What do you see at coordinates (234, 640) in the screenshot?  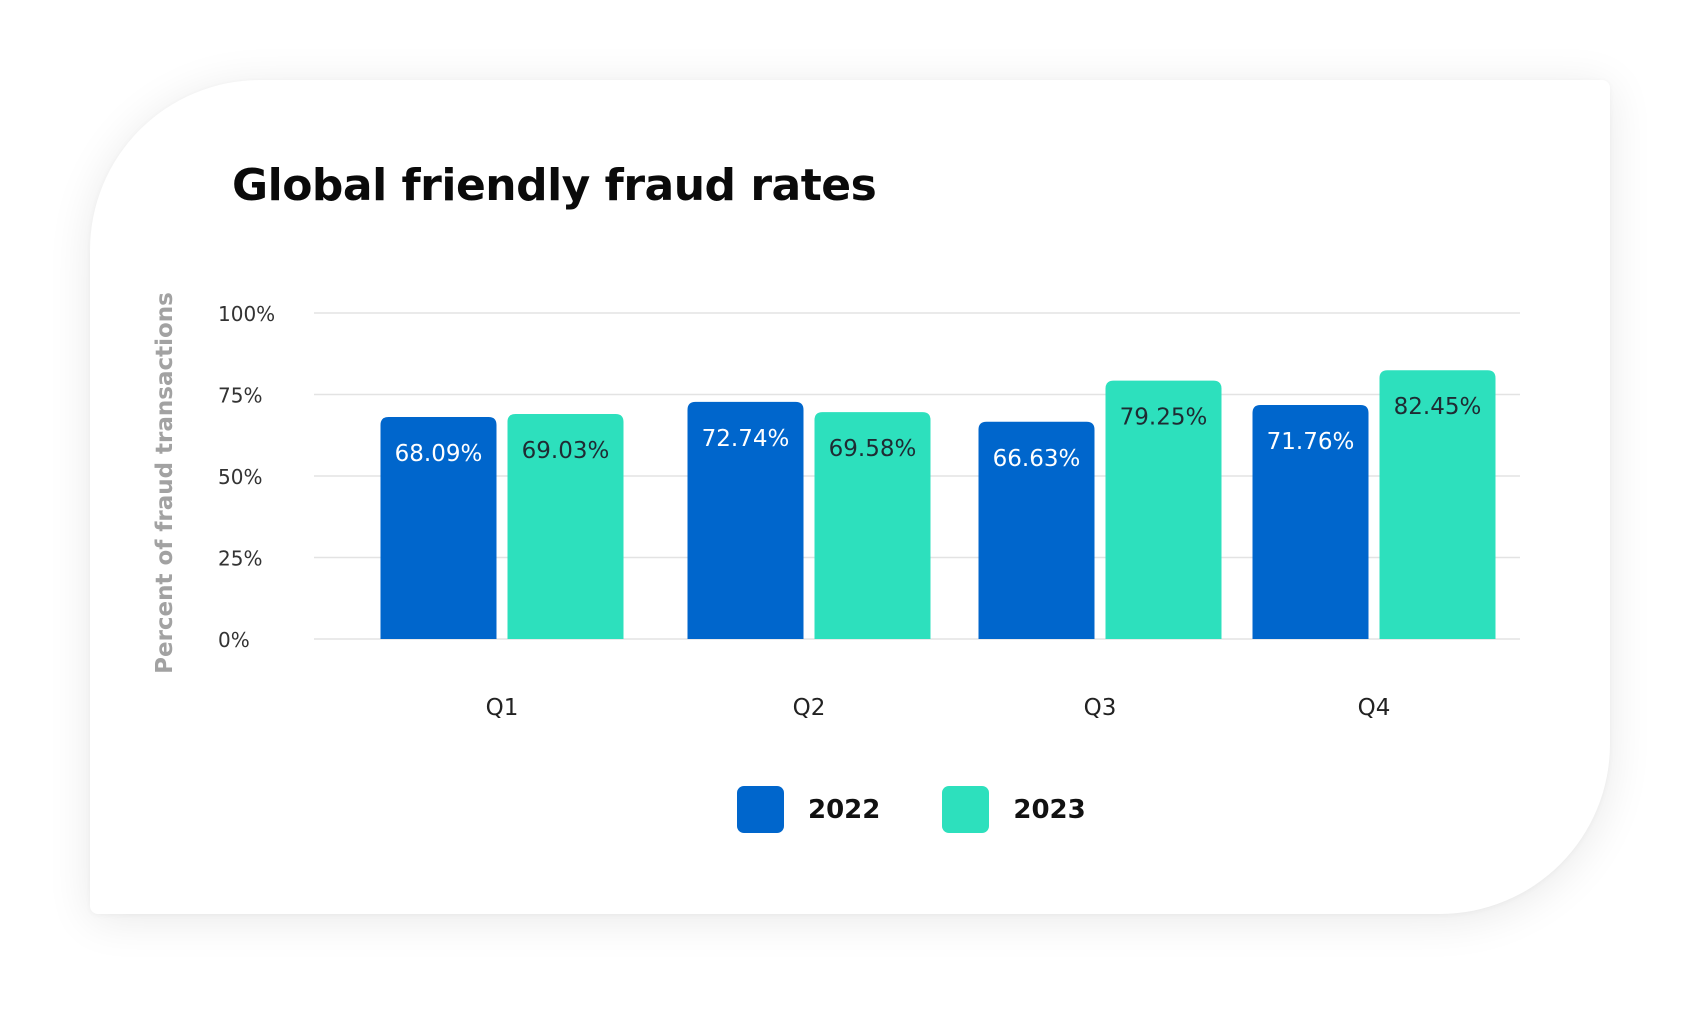 I see `y-tick-label: 0%` at bounding box center [234, 640].